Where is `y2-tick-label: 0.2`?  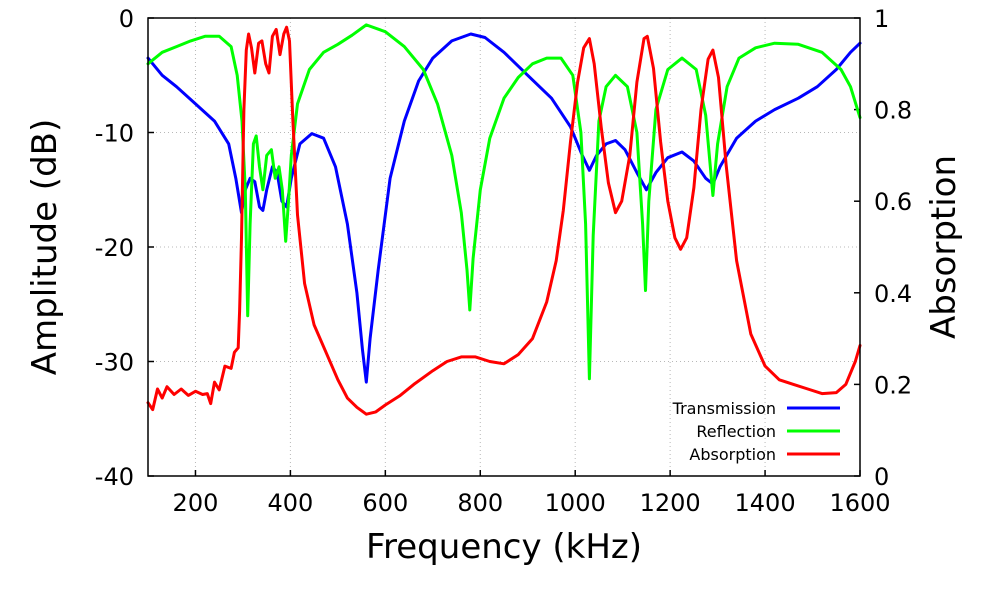 y2-tick-label: 0.2 is located at coordinates (893, 385).